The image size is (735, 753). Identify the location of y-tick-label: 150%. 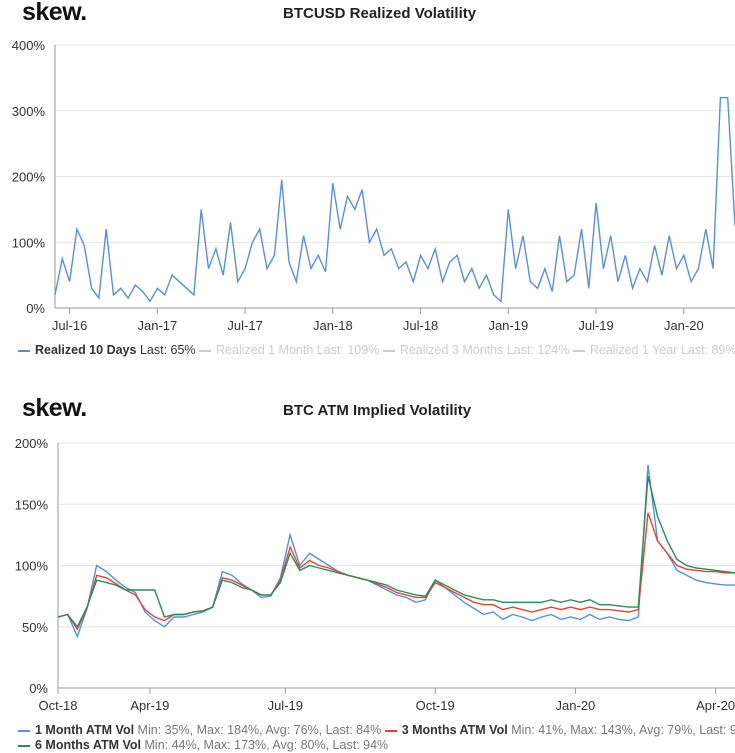
(32, 504).